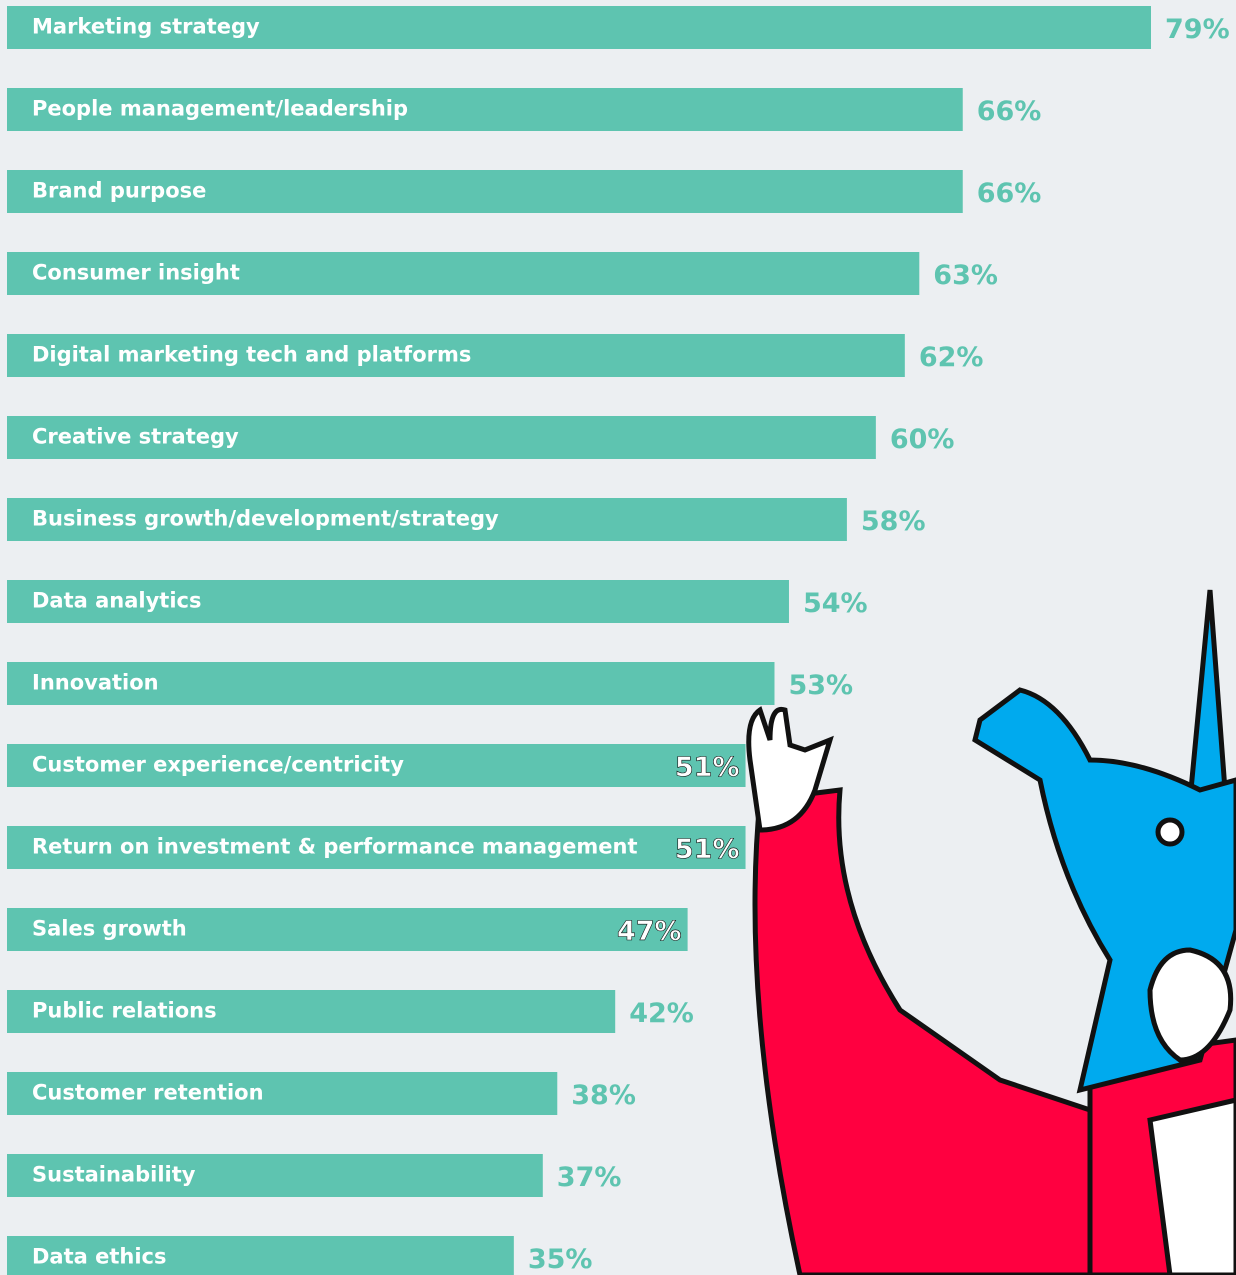  What do you see at coordinates (820, 685) in the screenshot?
I see `value-label: 53%` at bounding box center [820, 685].